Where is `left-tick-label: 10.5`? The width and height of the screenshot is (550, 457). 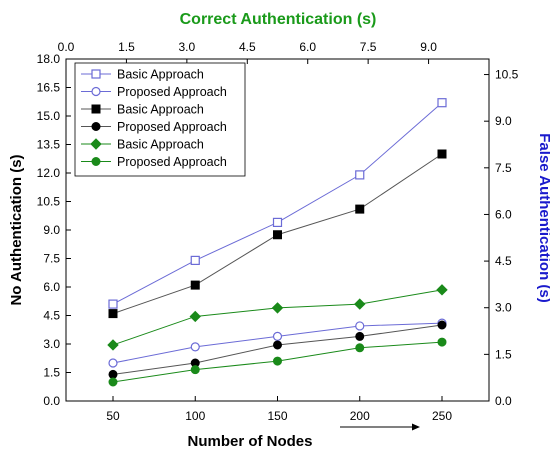 left-tick-label: 10.5 is located at coordinates (49, 202).